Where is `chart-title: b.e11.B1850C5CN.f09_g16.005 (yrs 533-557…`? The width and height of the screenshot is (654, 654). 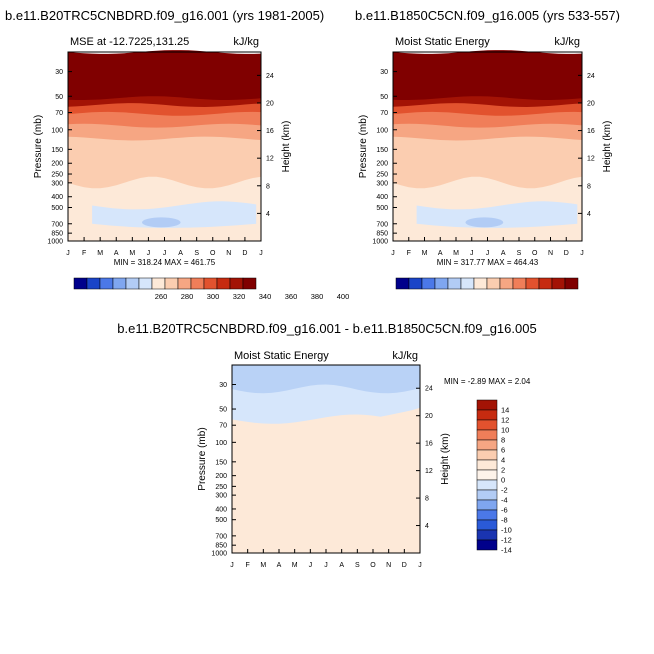 chart-title: b.e11.B1850C5CN.f09_g16.005 (yrs 533-557… is located at coordinates (487, 15).